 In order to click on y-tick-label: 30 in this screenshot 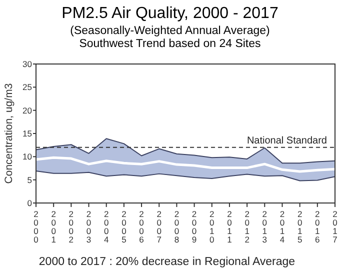, I will do `click(27, 64)`.